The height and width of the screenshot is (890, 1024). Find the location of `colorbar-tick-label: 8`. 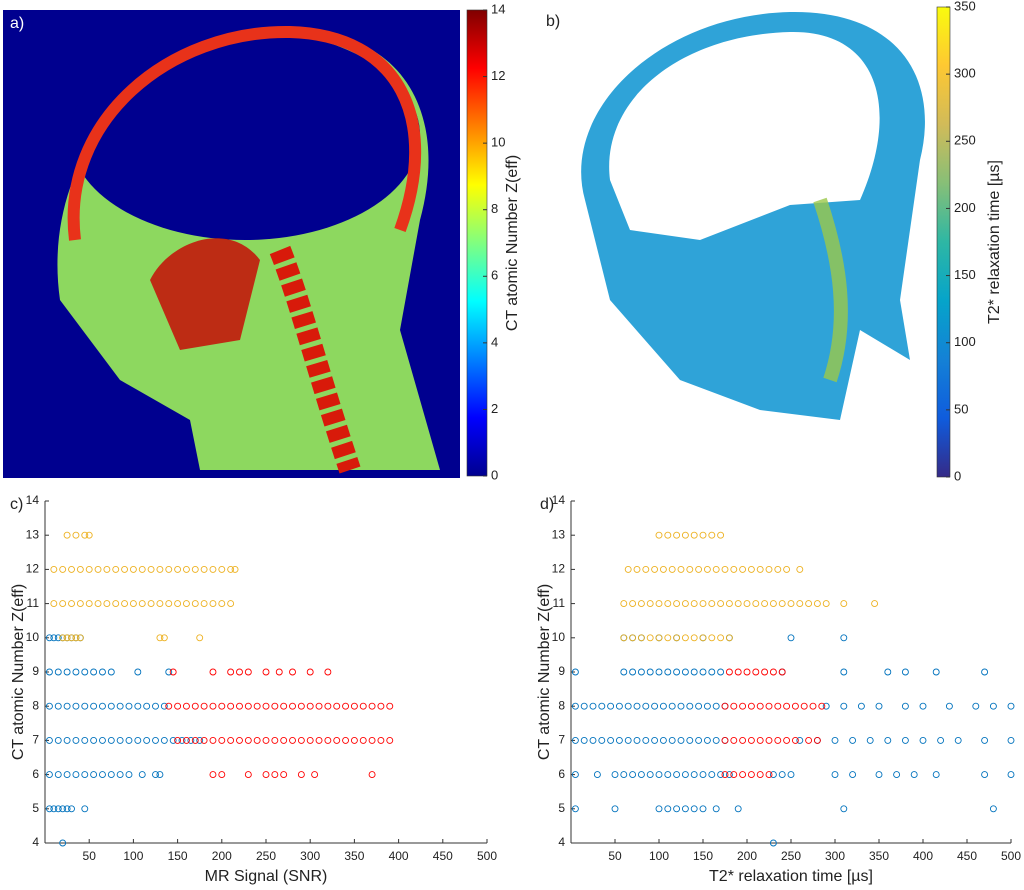

colorbar-tick-label: 8 is located at coordinates (494, 208).